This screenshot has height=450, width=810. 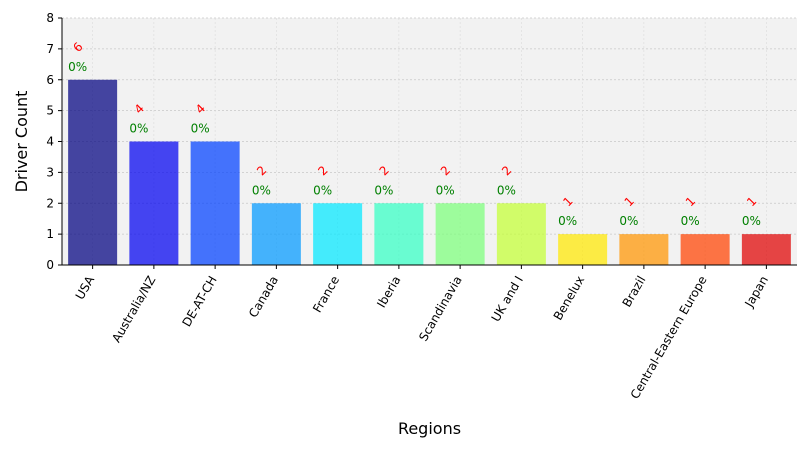 I want to click on y-tick-label: 0, so click(x=50, y=265).